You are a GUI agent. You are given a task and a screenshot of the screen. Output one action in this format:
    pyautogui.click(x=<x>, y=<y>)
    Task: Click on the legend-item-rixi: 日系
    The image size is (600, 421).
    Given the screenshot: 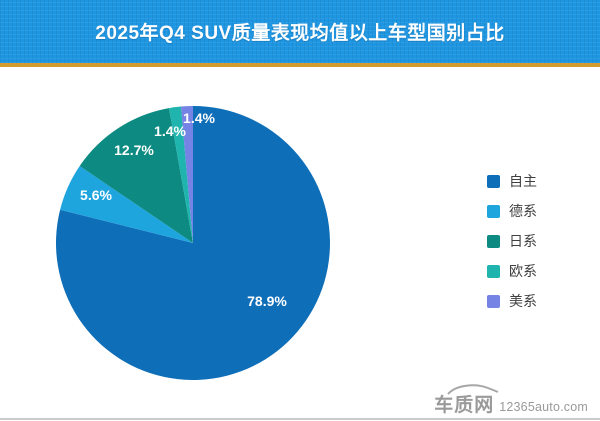 What is the action you would take?
    pyautogui.click(x=512, y=241)
    